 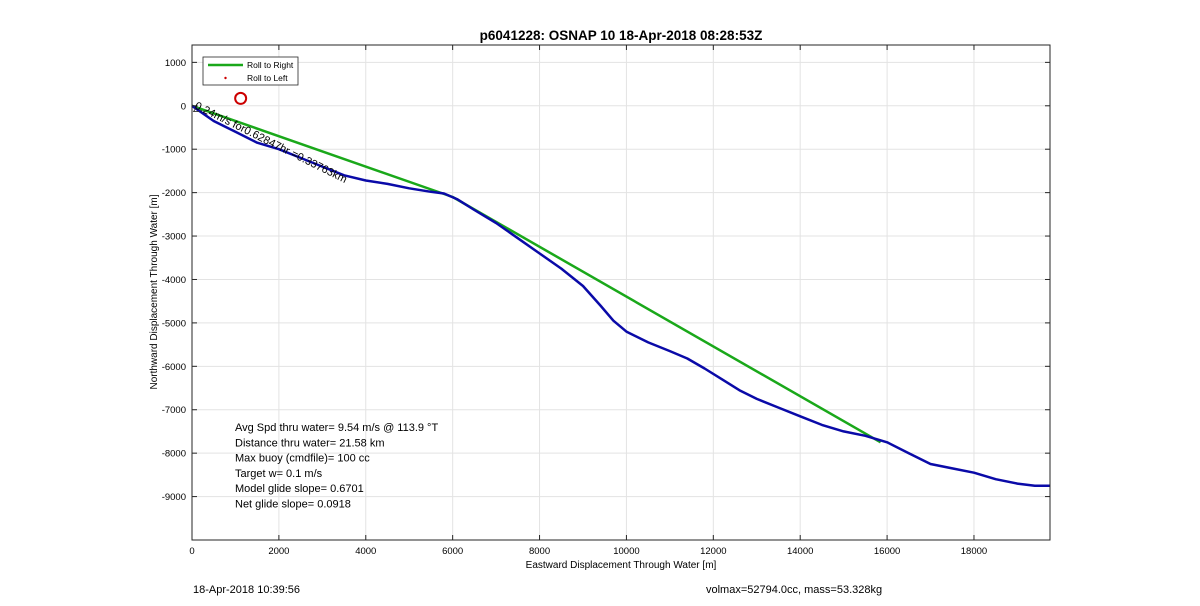 What do you see at coordinates (310, 443) in the screenshot?
I see `stats-line: Distance thru water= 21.58 km` at bounding box center [310, 443].